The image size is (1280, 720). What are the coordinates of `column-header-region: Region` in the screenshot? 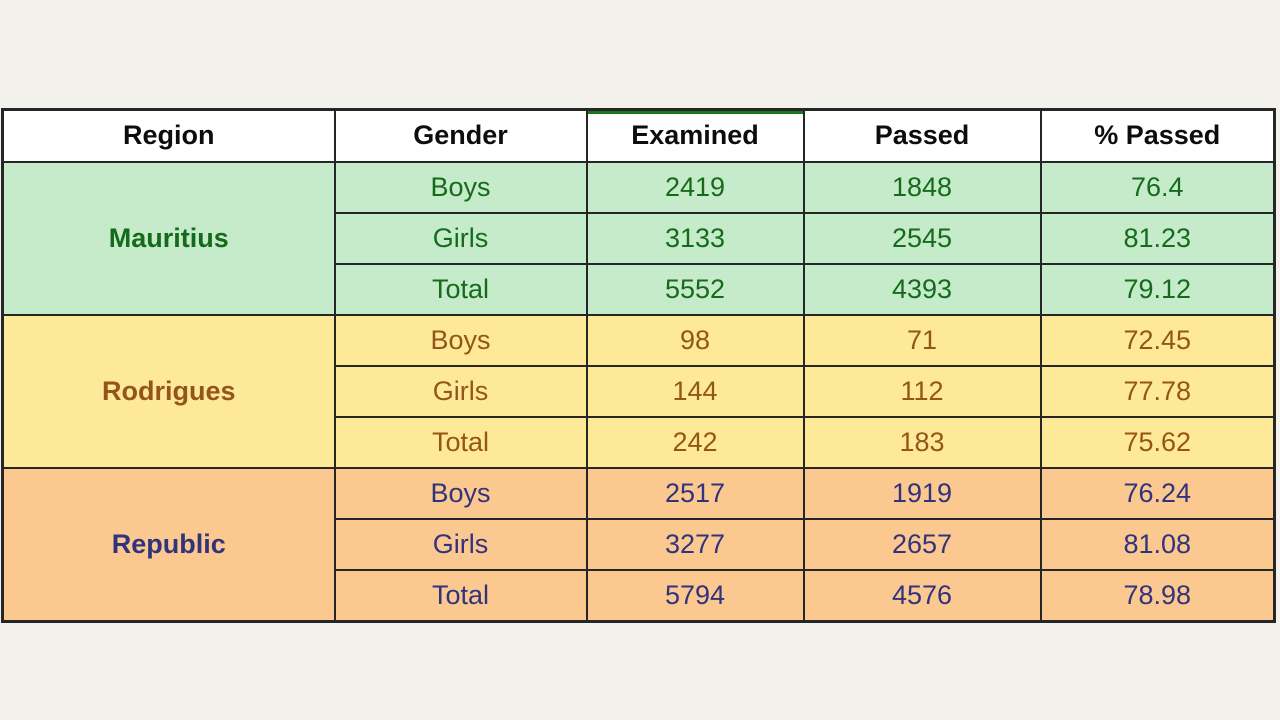 It's located at (168, 135).